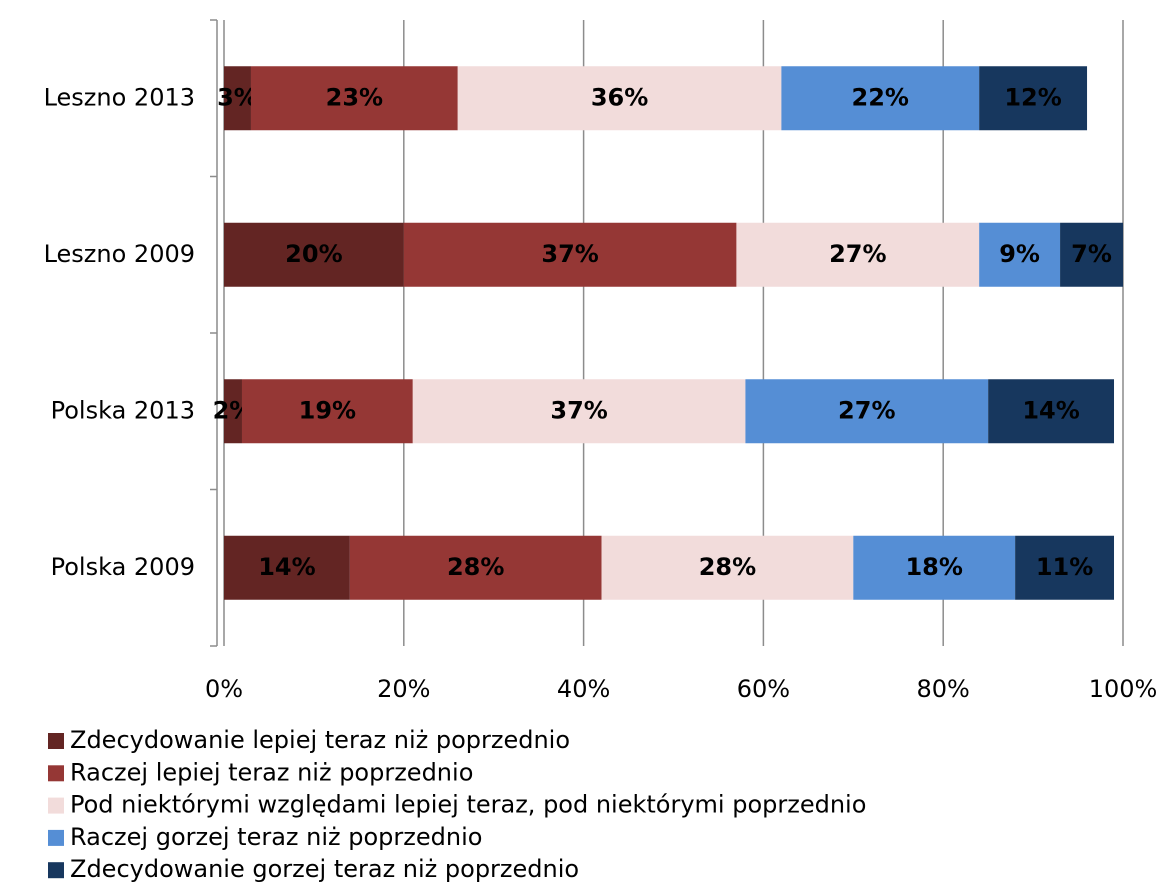 The width and height of the screenshot is (1169, 888). I want to click on data-label: 19%, so click(327, 410).